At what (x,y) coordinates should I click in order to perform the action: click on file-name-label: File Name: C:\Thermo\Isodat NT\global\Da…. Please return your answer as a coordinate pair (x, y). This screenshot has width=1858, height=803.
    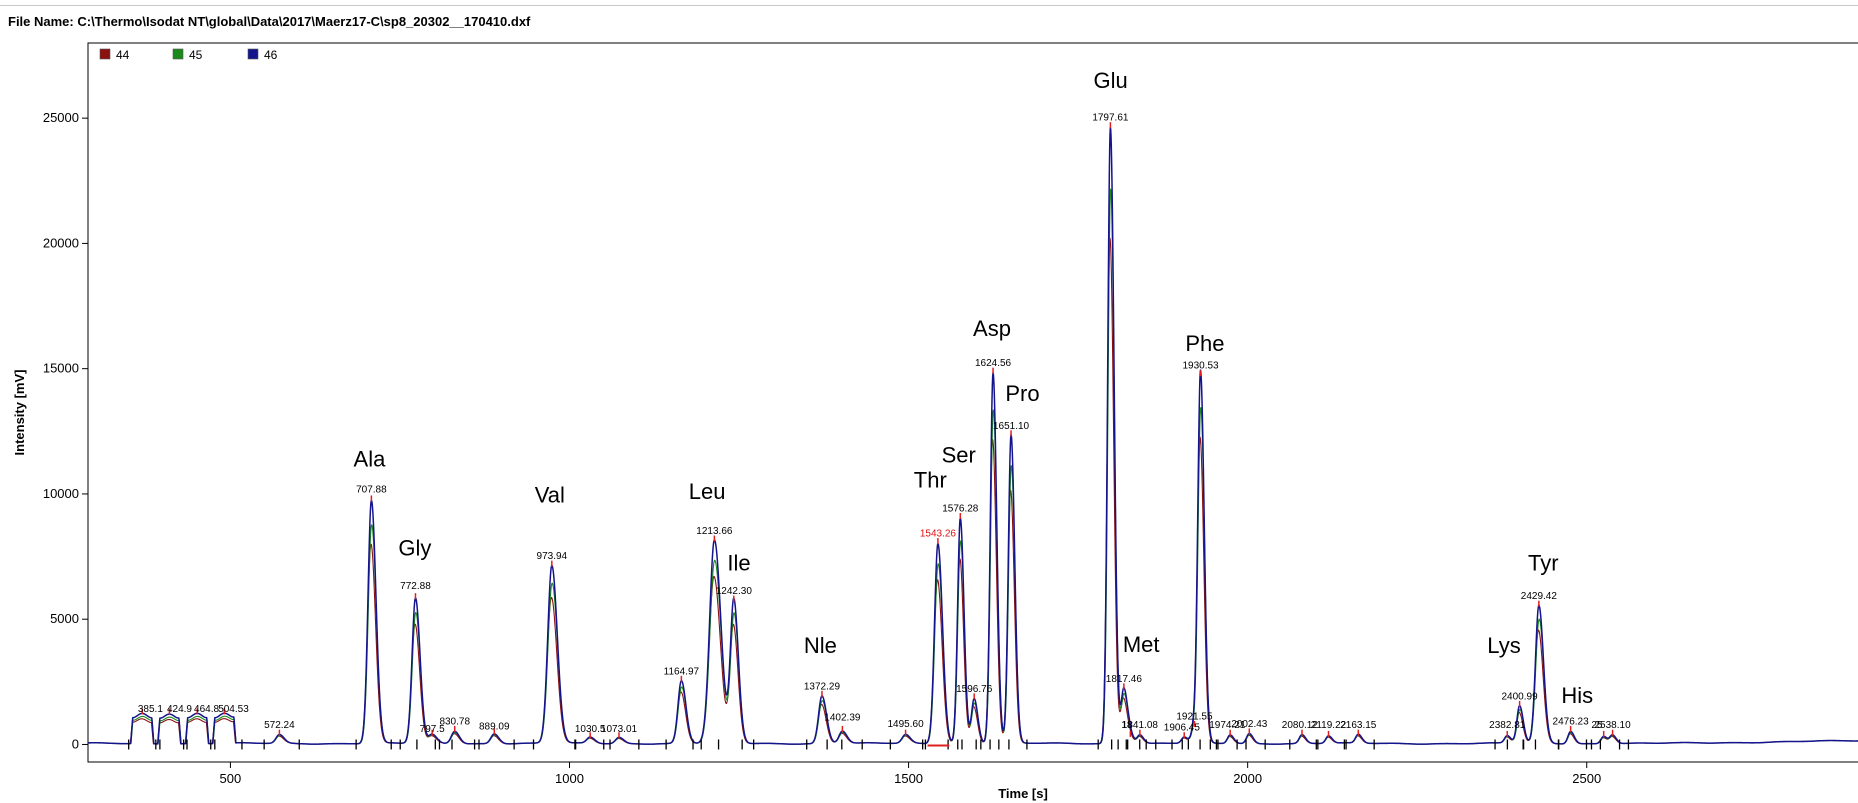
    Looking at the image, I should click on (269, 21).